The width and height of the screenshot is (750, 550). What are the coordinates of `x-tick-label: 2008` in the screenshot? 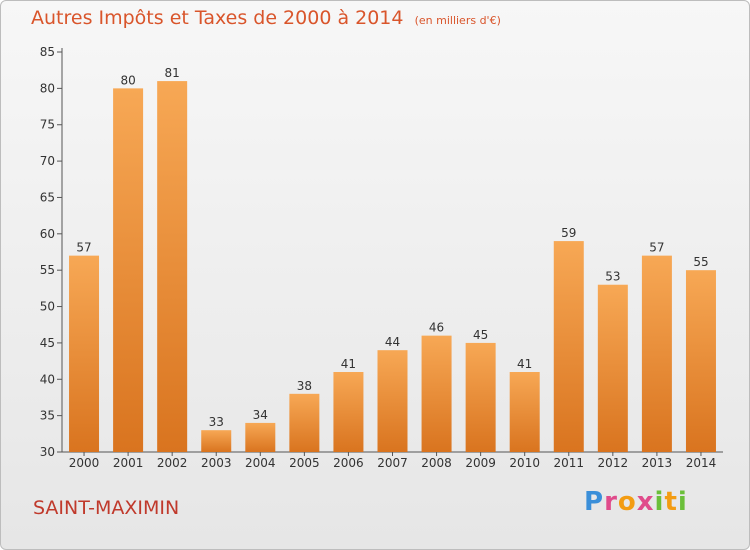 It's located at (436, 463).